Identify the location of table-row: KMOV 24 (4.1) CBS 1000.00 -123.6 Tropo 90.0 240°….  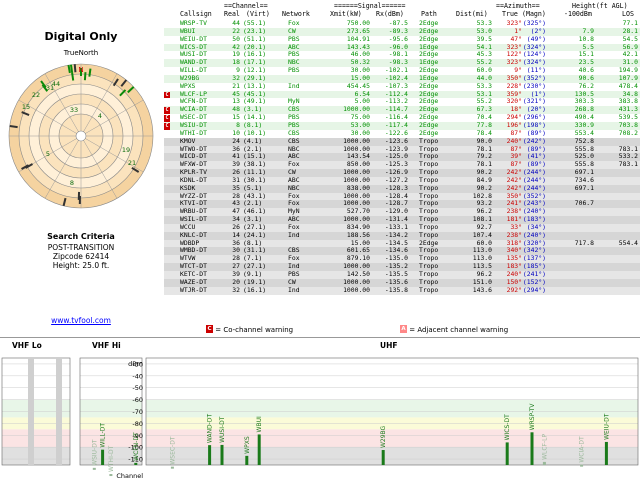
(402, 141).